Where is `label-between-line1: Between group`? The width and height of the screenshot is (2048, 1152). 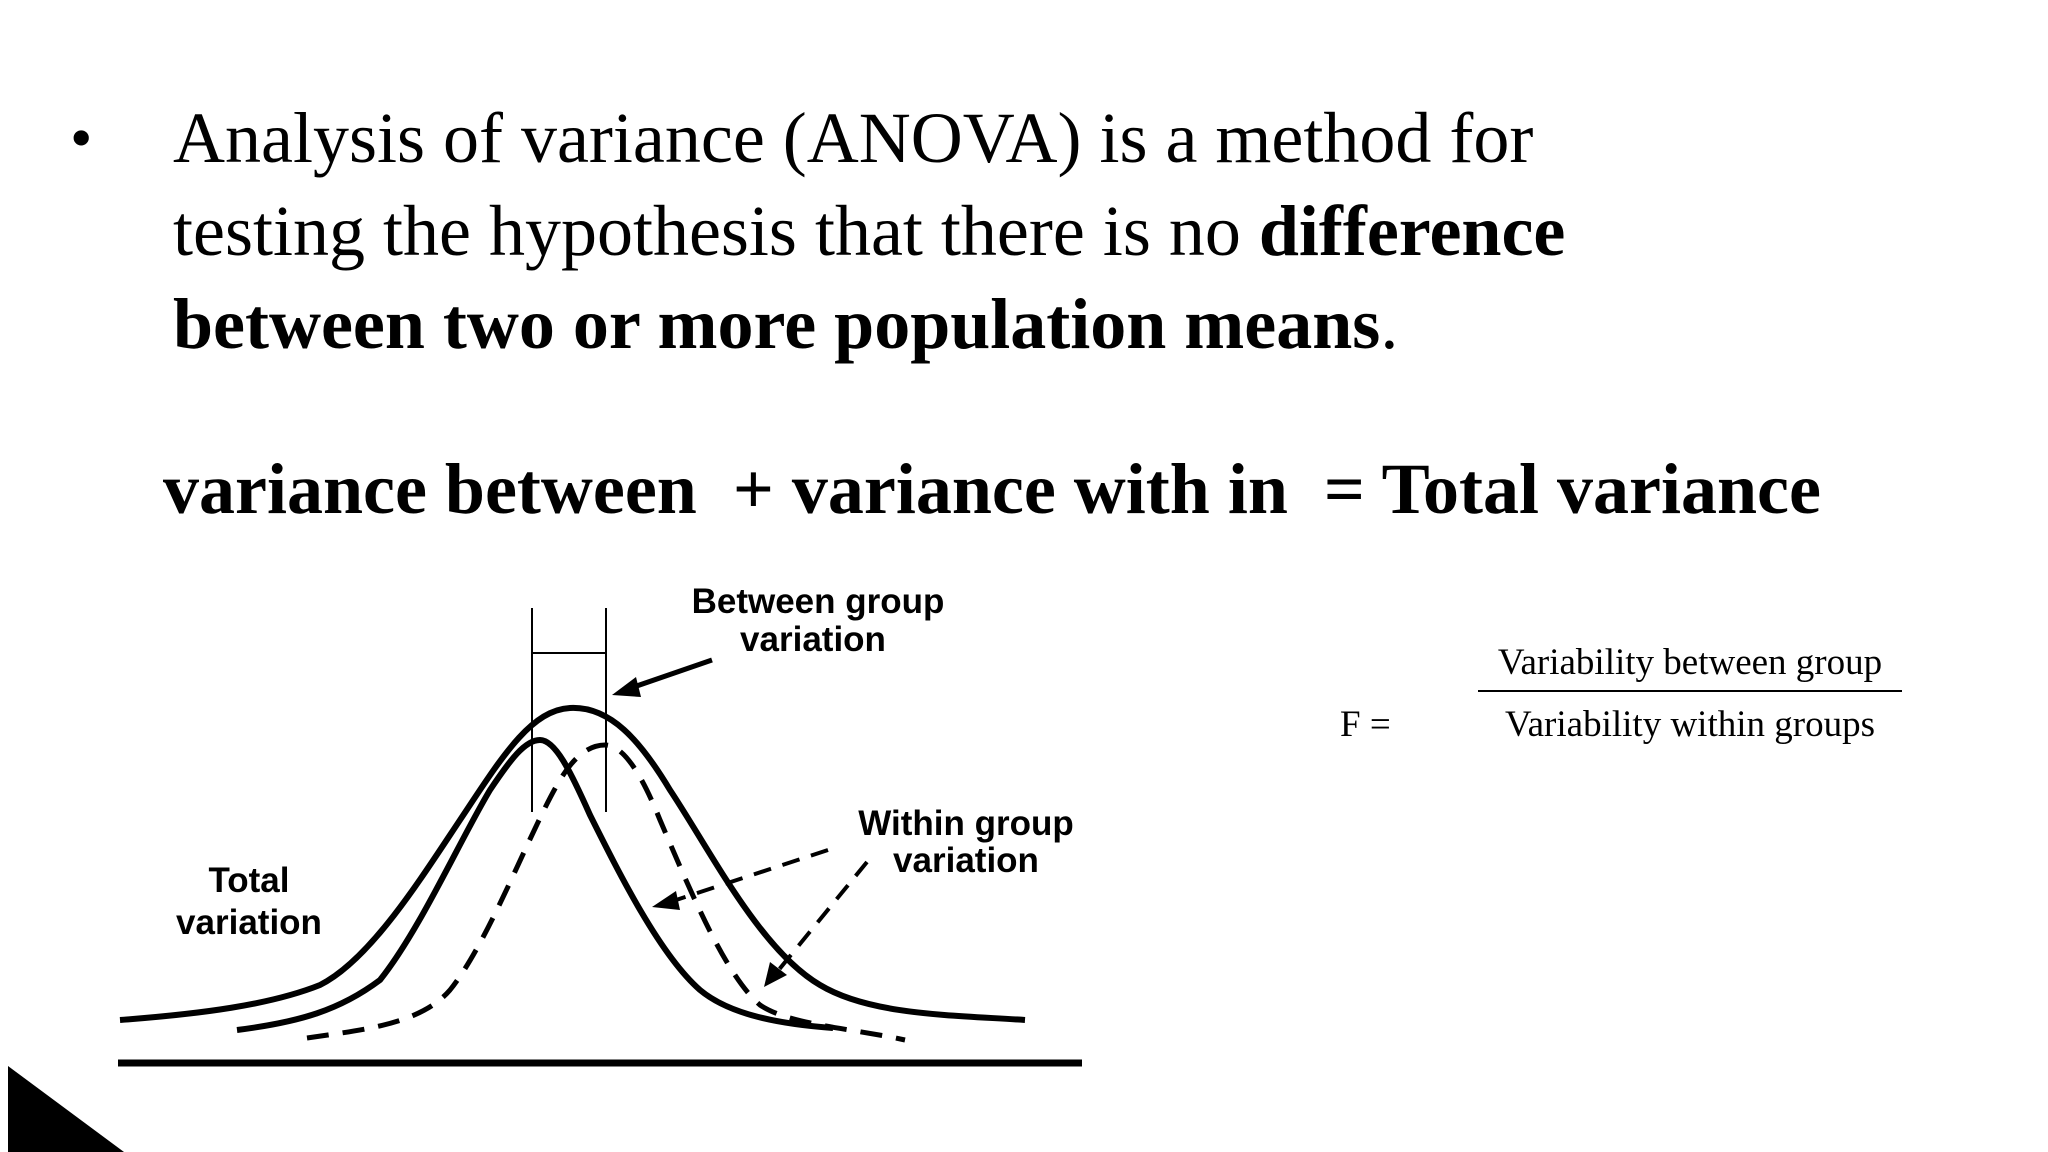 label-between-line1: Between group is located at coordinates (818, 601).